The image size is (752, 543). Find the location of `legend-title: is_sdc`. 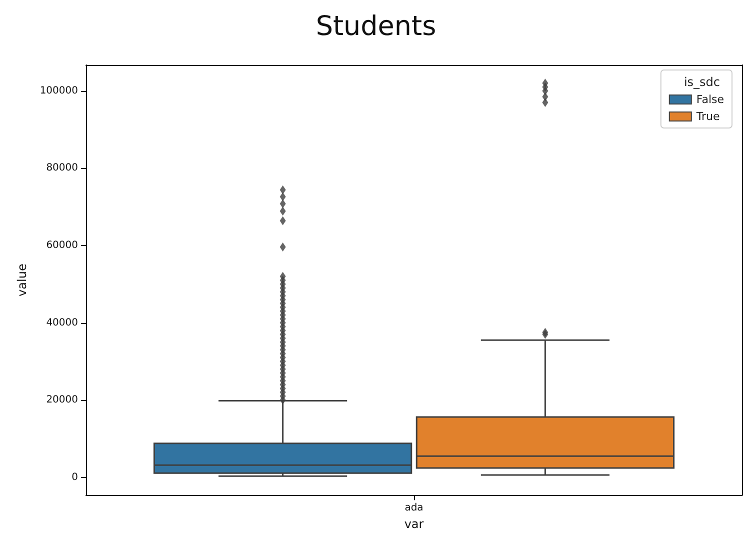

legend-title: is_sdc is located at coordinates (702, 82).